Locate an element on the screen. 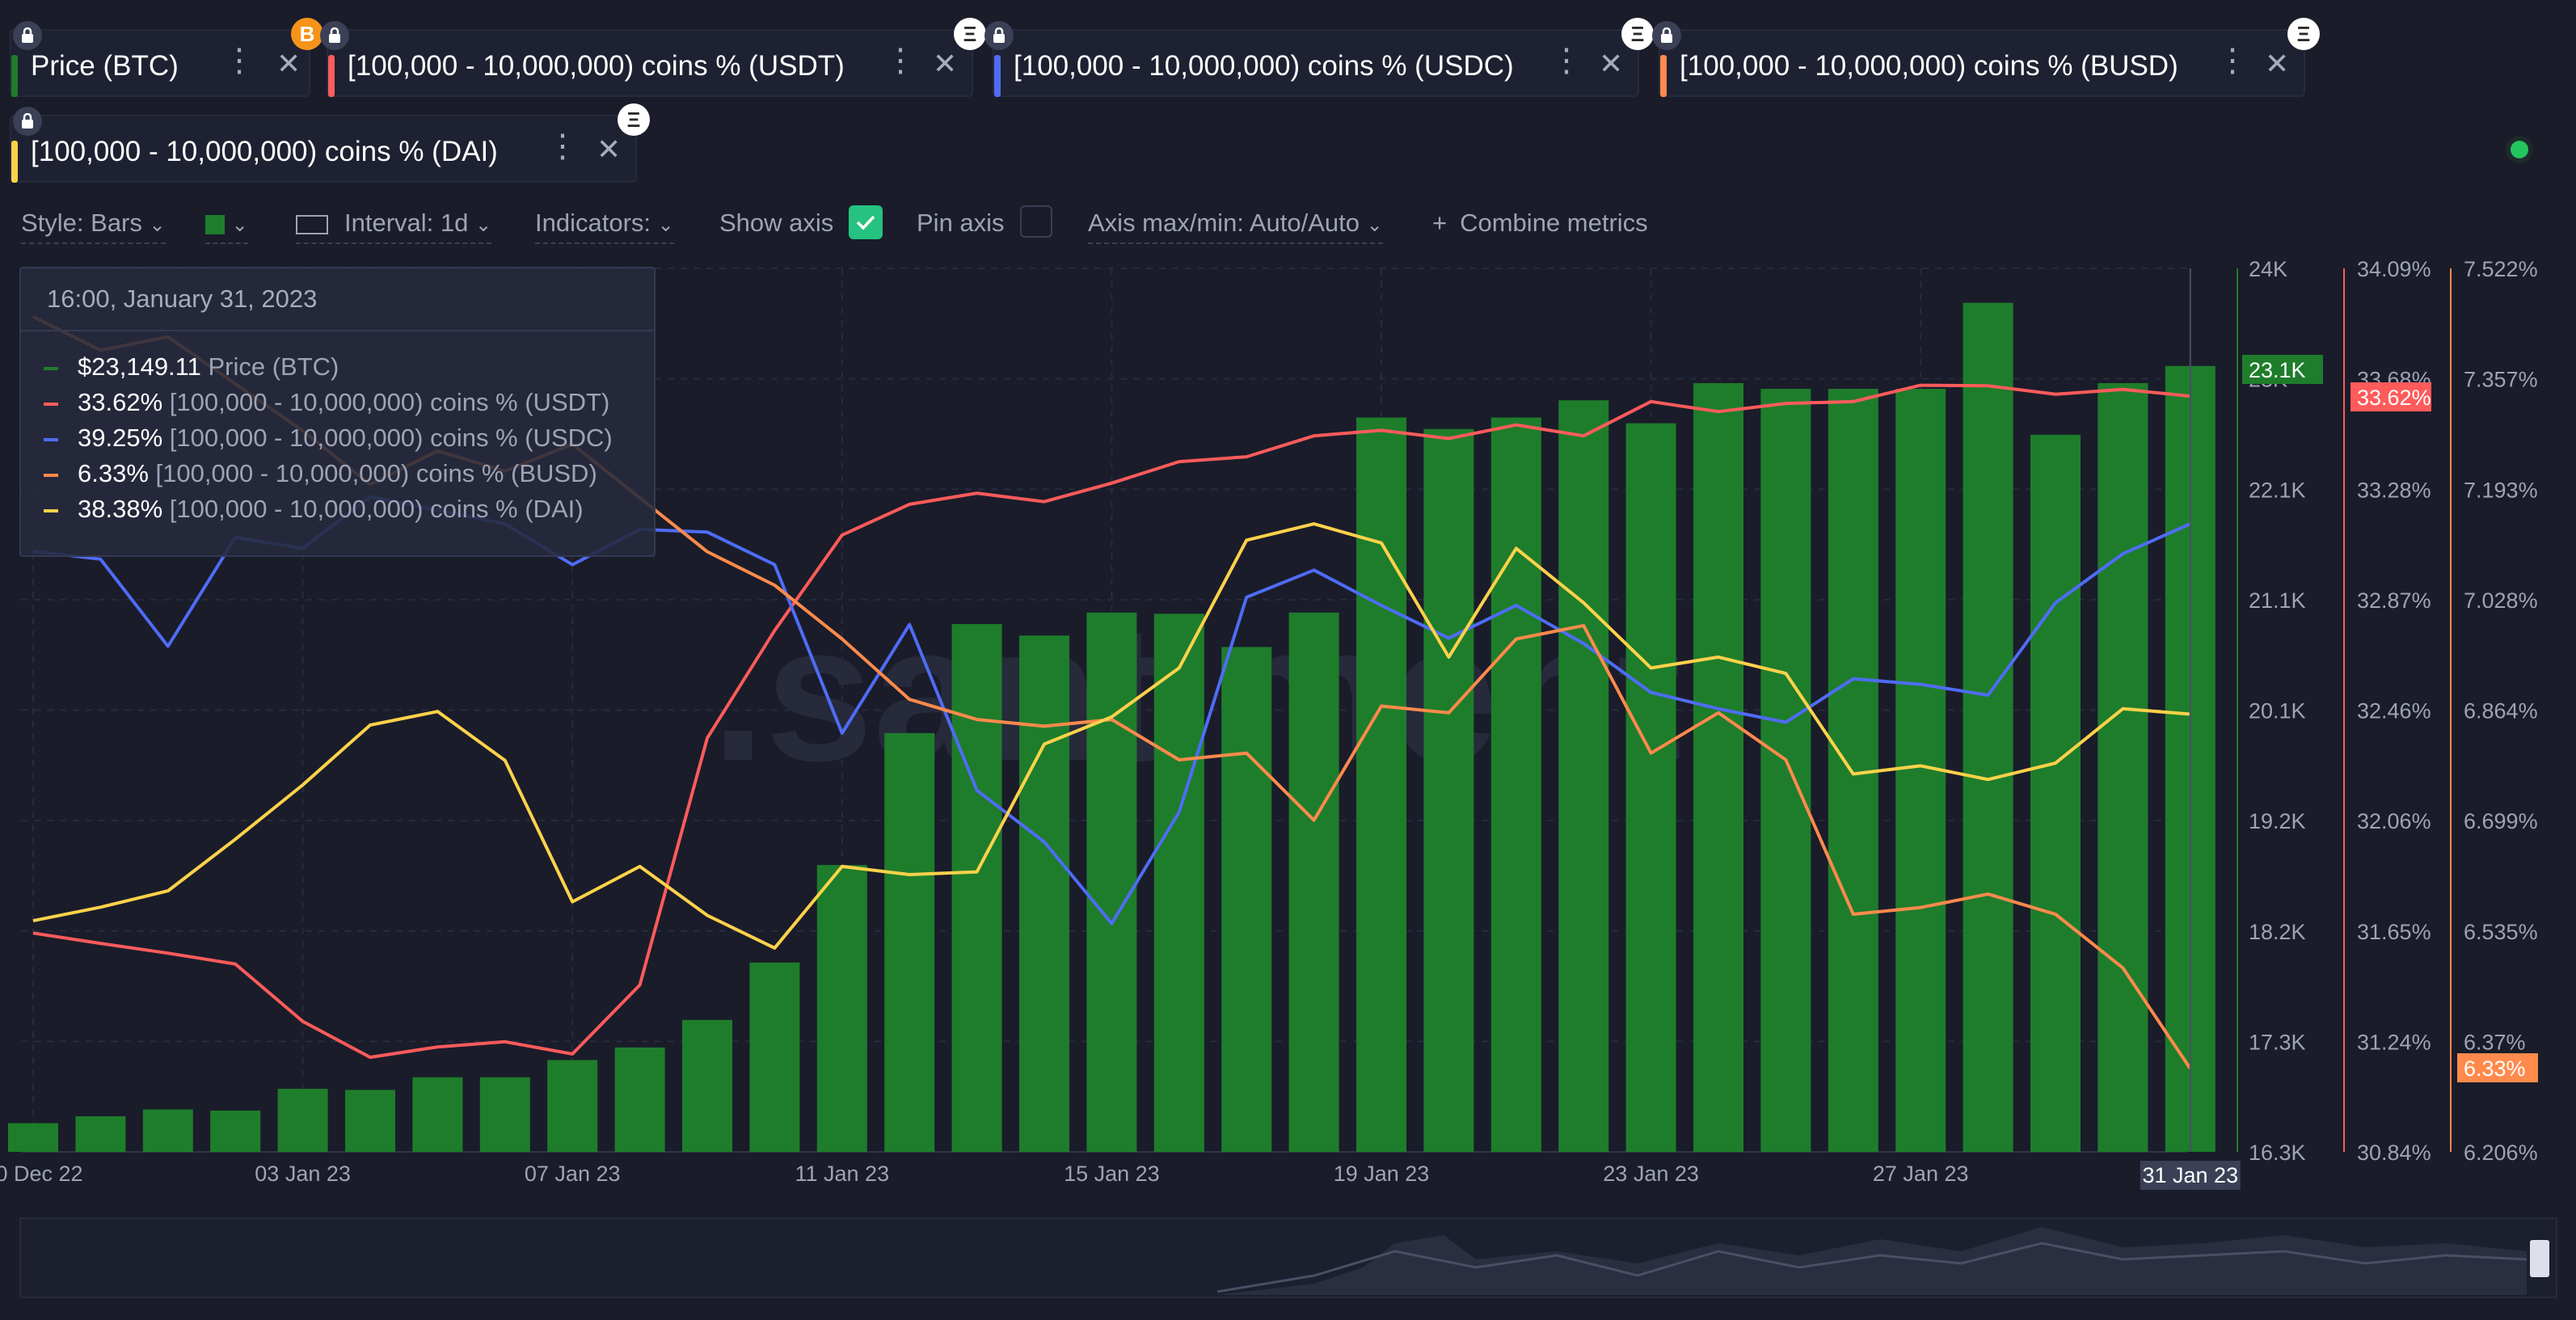  y-tick-label: 7.028% is located at coordinates (2501, 600).